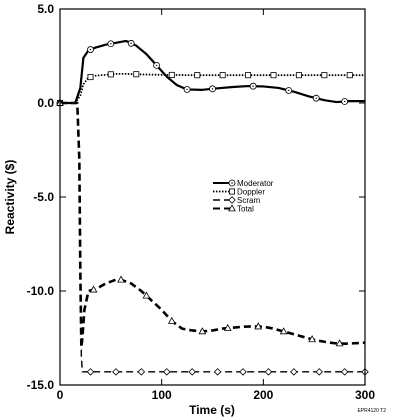 This screenshot has height=420, width=408. I want to click on legend-item-total: Total, so click(233, 209).